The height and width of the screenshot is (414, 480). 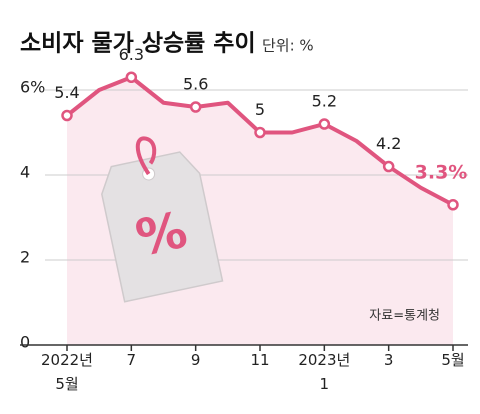 I want to click on y-tick-label: 6%, so click(x=32, y=87).